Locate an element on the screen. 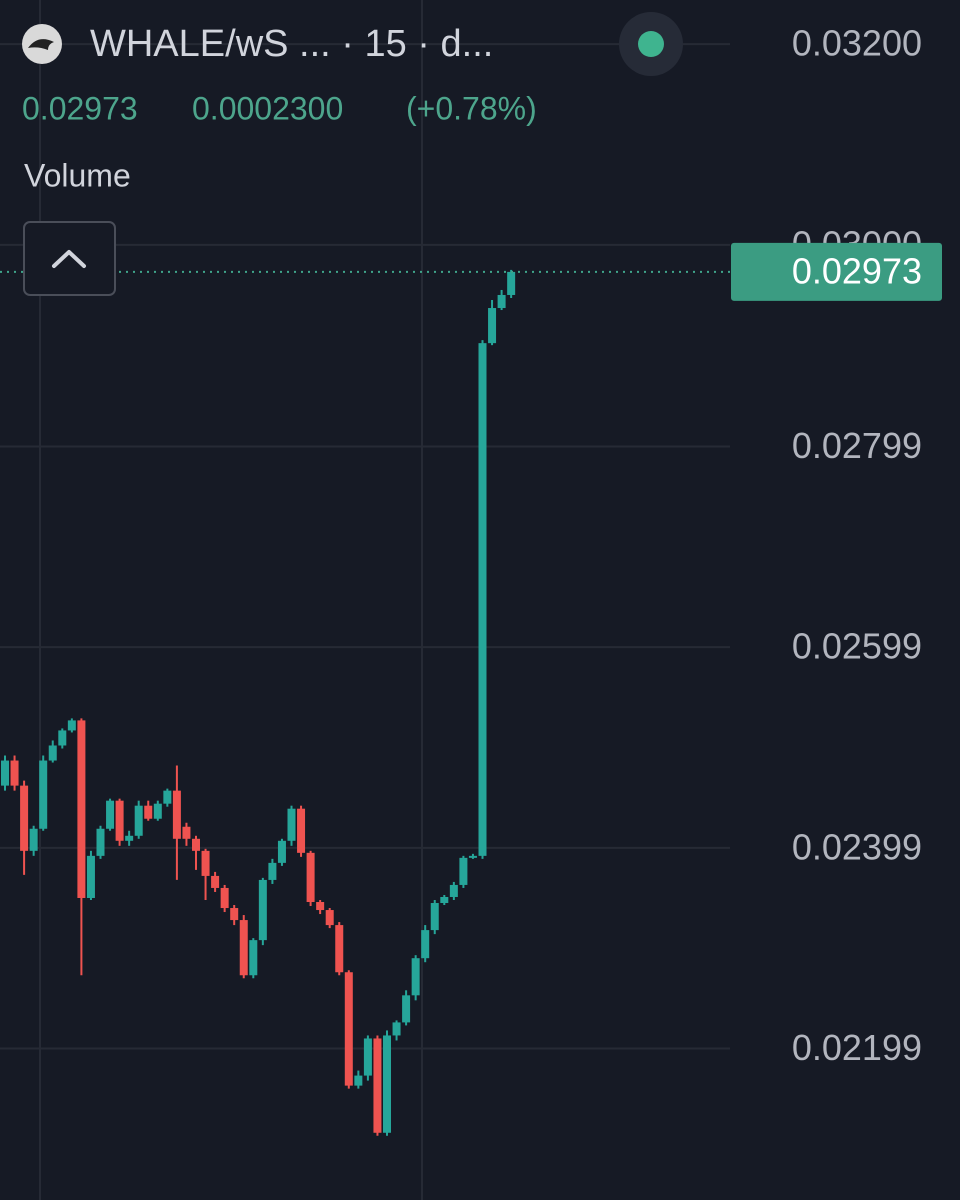 This screenshot has width=960, height=1200. token-logo-whale is located at coordinates (41, 44).